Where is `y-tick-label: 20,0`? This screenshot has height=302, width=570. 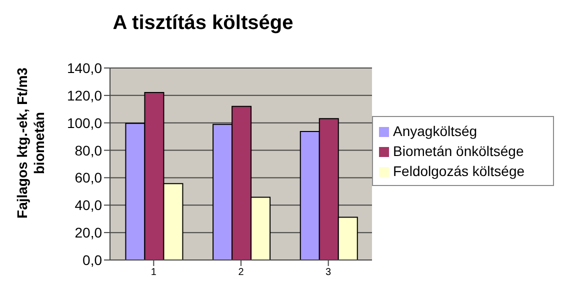
y-tick-label: 20,0 is located at coordinates (88, 232).